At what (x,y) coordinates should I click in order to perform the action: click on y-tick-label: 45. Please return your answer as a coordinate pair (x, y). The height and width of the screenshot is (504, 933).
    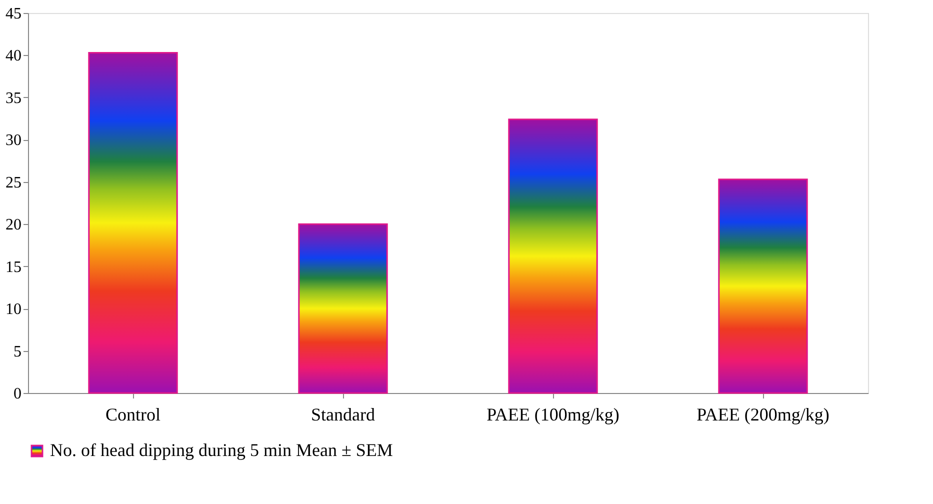
    Looking at the image, I should click on (14, 14).